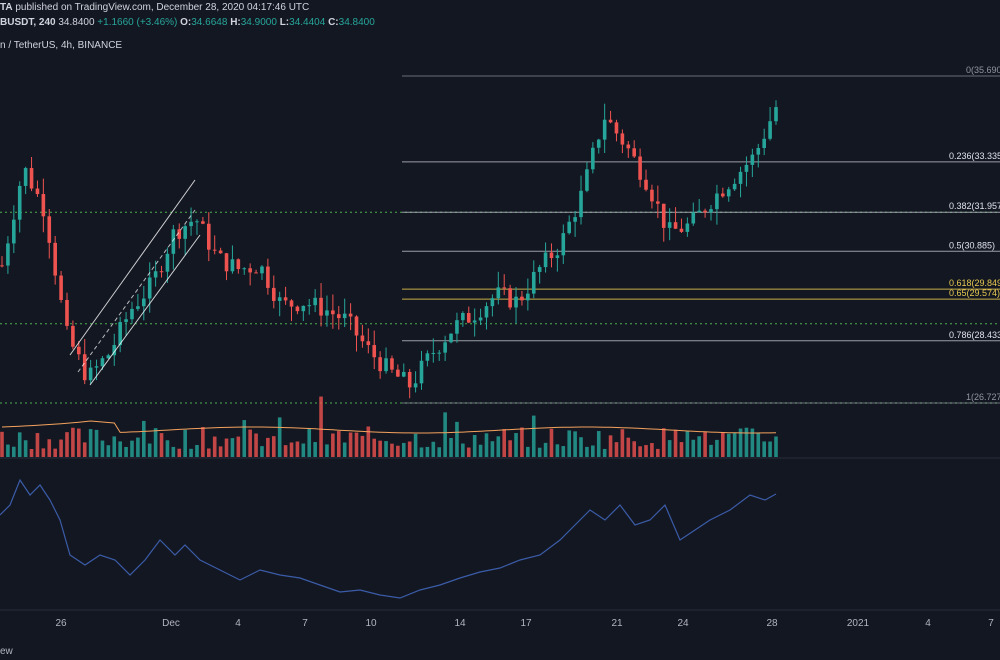  I want to click on x-tick-label: 14, so click(460, 623).